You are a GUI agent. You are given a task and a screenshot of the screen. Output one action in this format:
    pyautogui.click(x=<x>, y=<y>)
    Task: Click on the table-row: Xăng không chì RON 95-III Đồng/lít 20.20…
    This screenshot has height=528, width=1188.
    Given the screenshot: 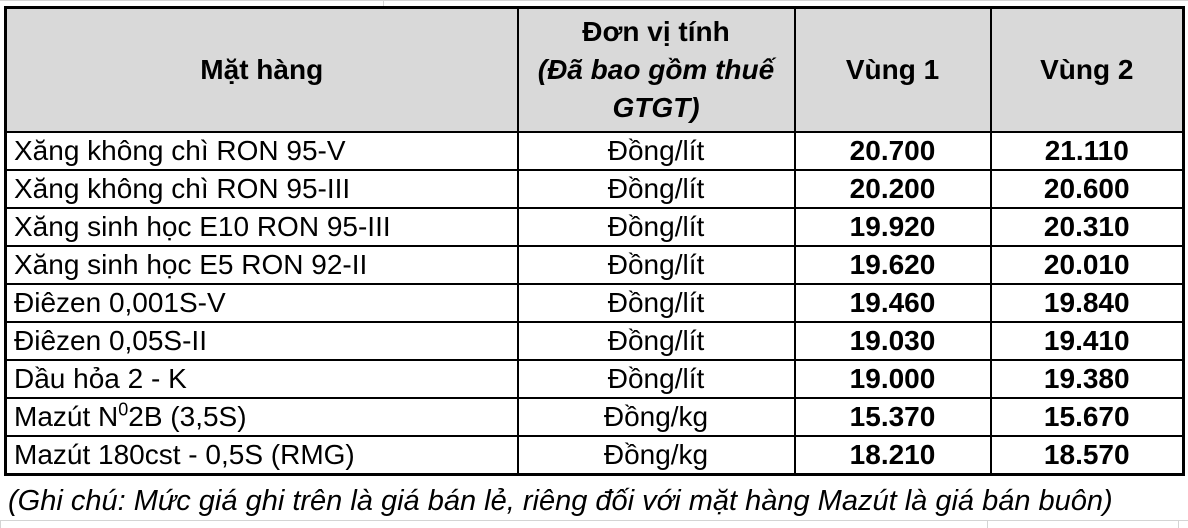 What is the action you would take?
    pyautogui.click(x=594, y=189)
    